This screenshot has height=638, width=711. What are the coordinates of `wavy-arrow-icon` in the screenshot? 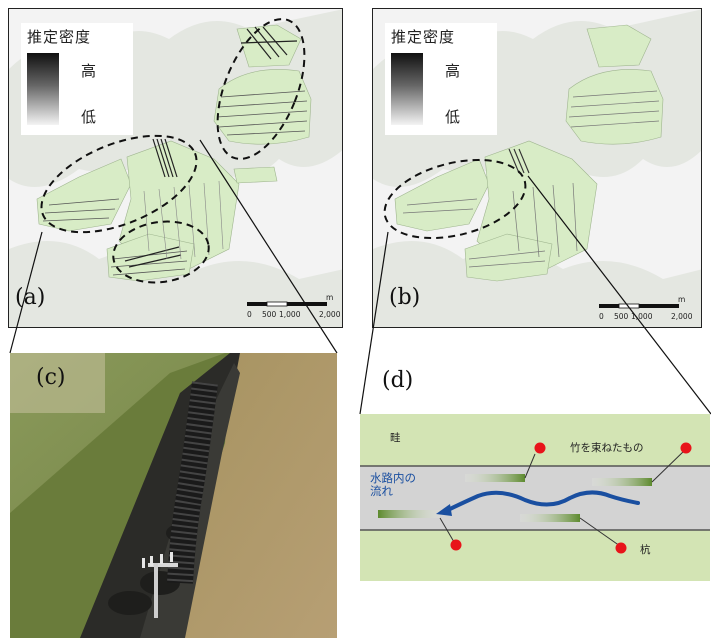 It's located at (538, 503).